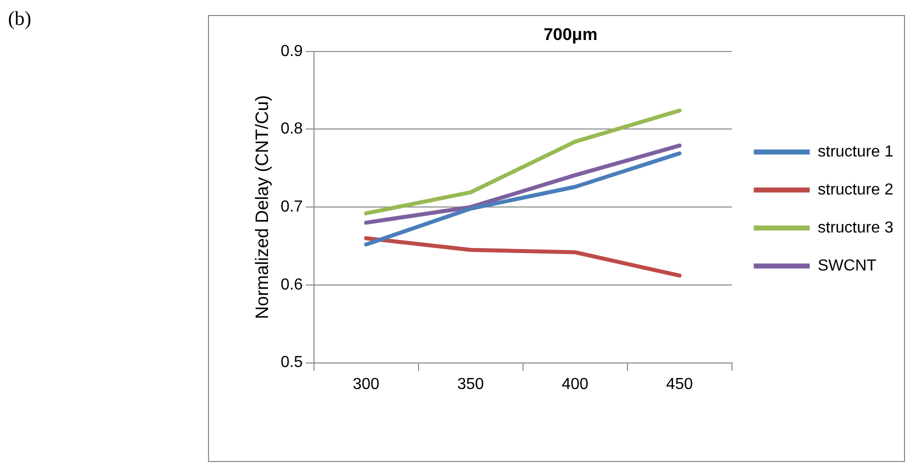  What do you see at coordinates (262, 207) in the screenshot?
I see `y-axis-title: Normalized Delay (CNT/Cu)` at bounding box center [262, 207].